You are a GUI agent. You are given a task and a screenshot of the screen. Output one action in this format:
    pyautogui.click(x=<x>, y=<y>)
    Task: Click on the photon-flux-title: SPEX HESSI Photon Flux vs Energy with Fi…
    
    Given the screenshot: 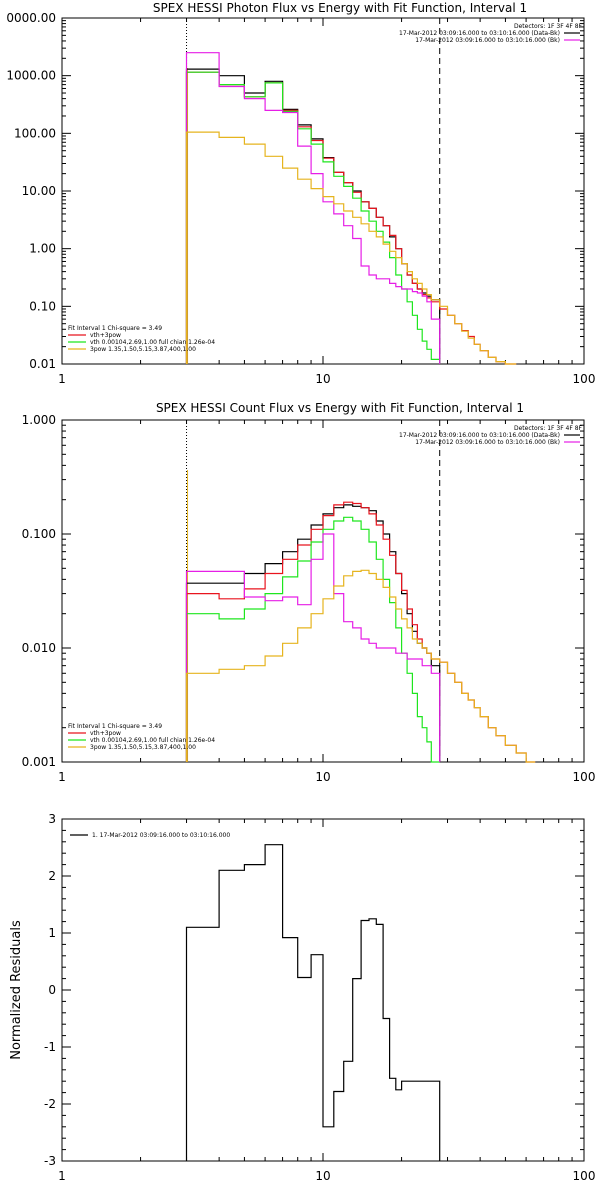 What is the action you would take?
    pyautogui.click(x=340, y=8)
    